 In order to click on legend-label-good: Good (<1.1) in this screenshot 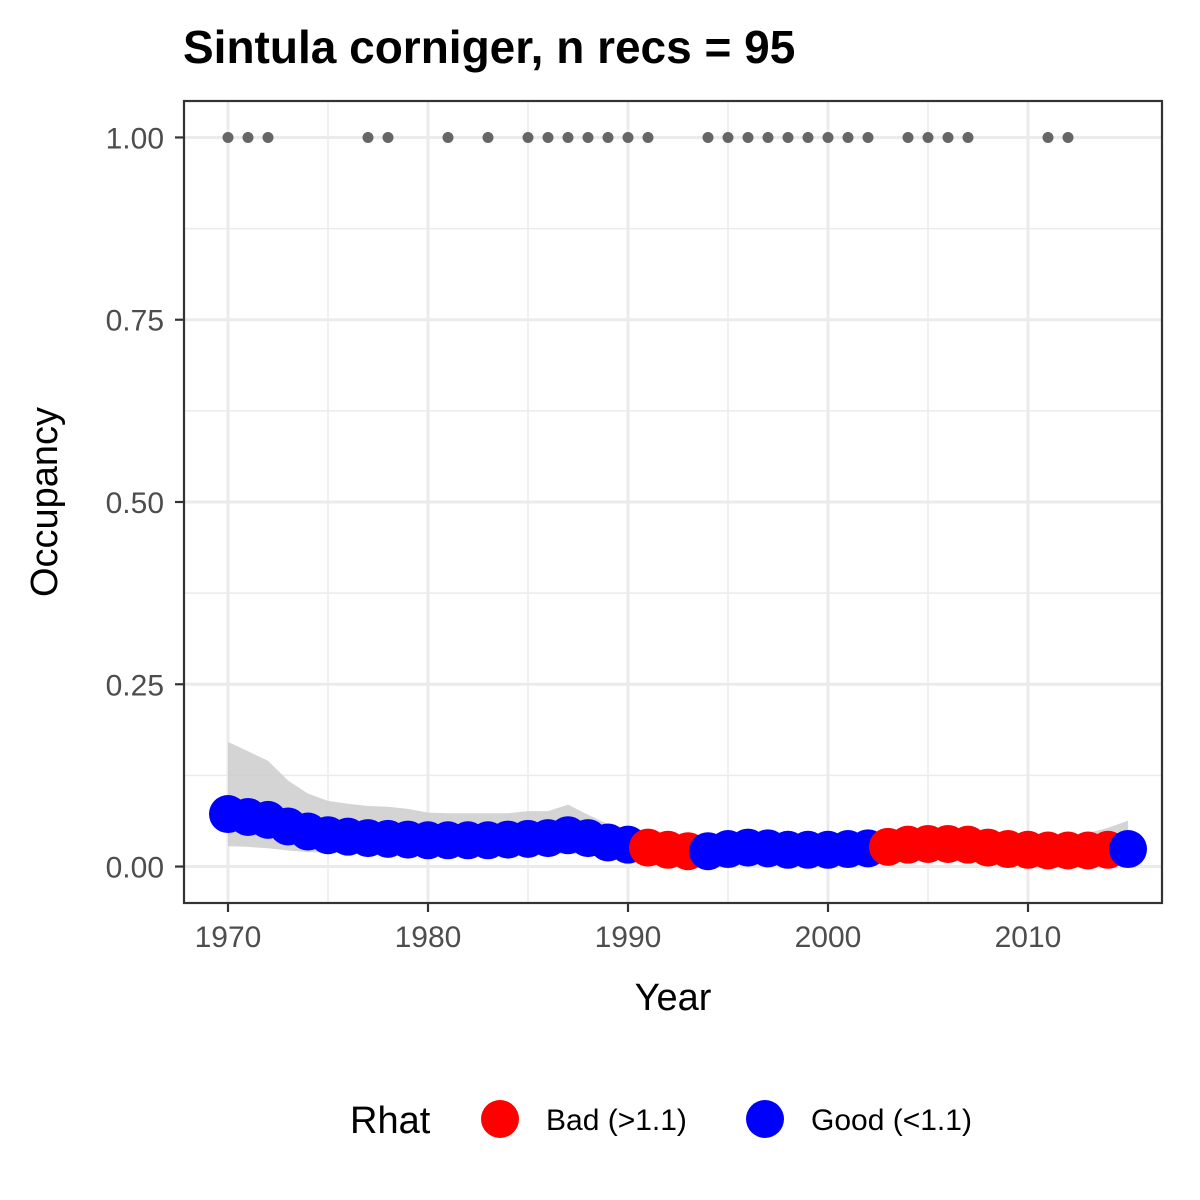, I will do `click(891, 1120)`.